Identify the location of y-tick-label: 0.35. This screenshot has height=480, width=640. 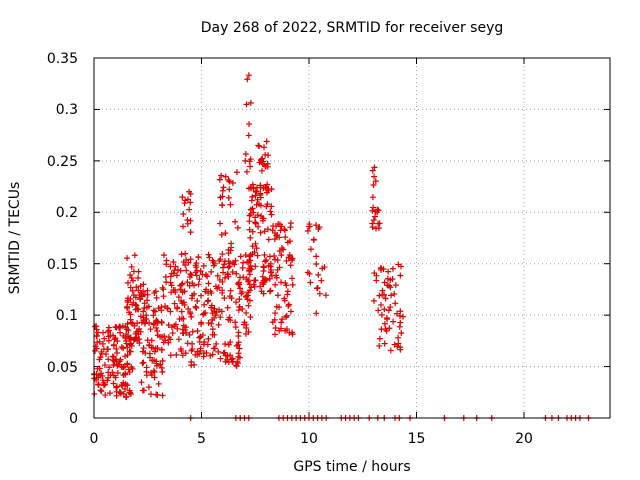
(62, 59).